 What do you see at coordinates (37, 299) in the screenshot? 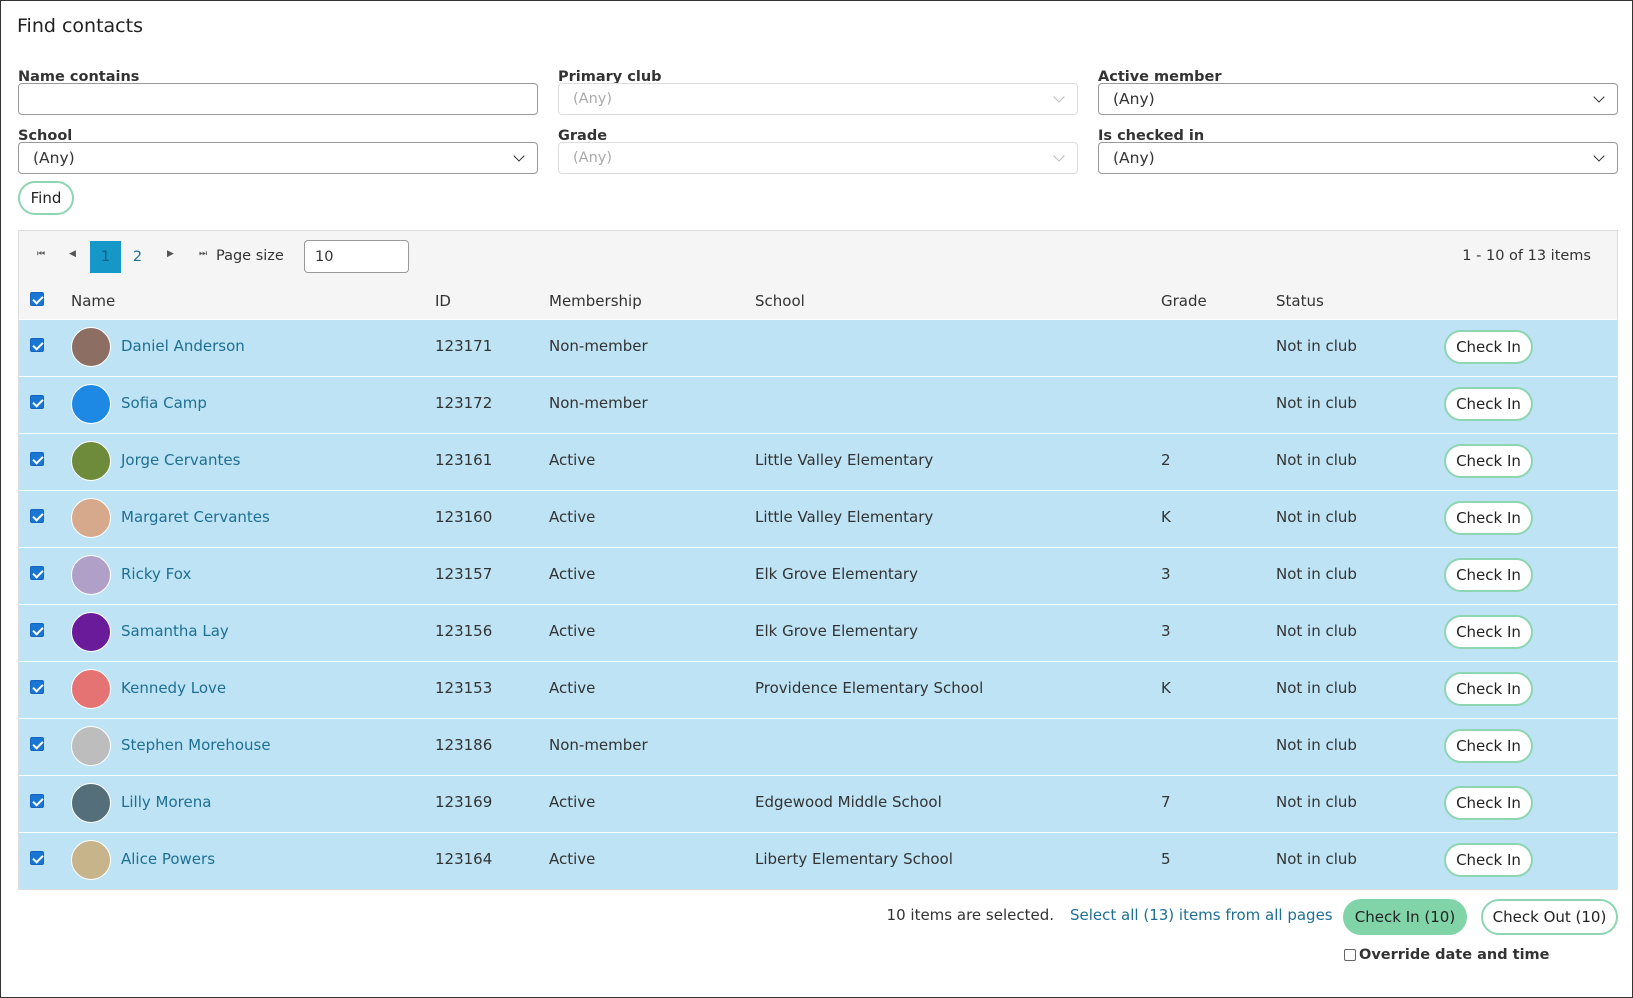
I see `select-all-checkbox` at bounding box center [37, 299].